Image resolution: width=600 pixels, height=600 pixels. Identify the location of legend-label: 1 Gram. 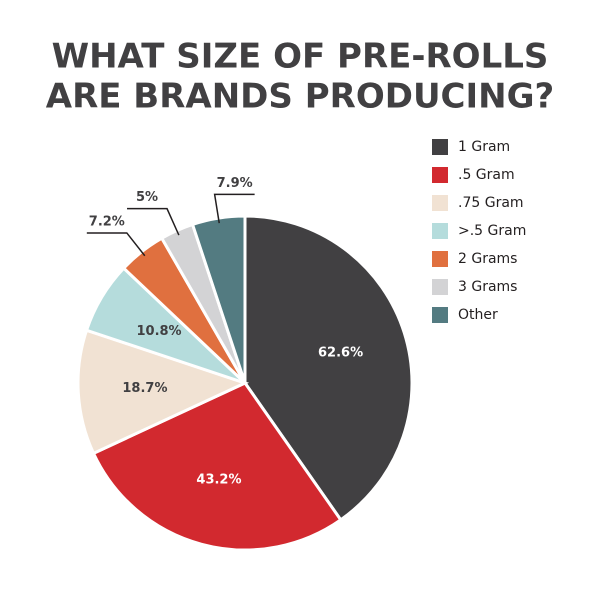
(484, 147).